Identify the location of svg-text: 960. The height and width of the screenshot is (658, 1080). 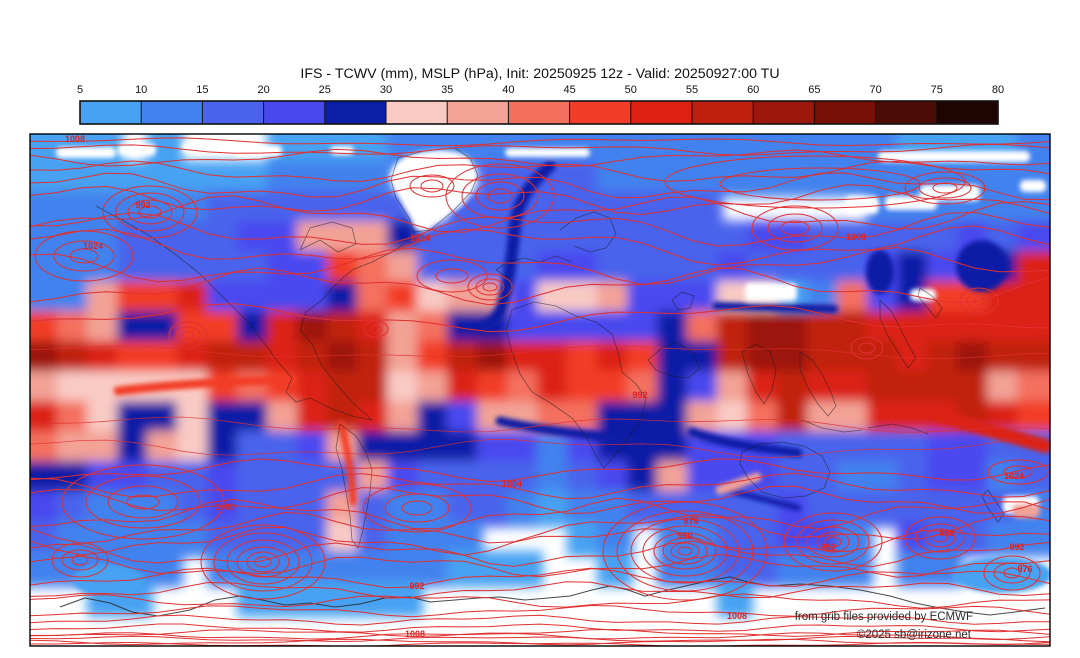
(684, 536).